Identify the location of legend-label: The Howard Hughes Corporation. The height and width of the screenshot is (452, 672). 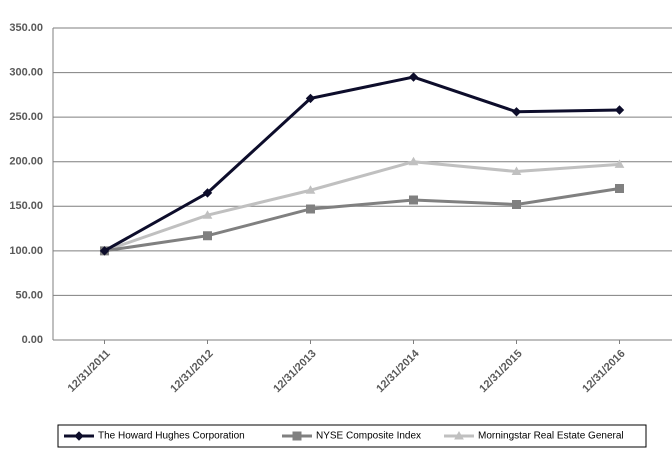
(171, 436).